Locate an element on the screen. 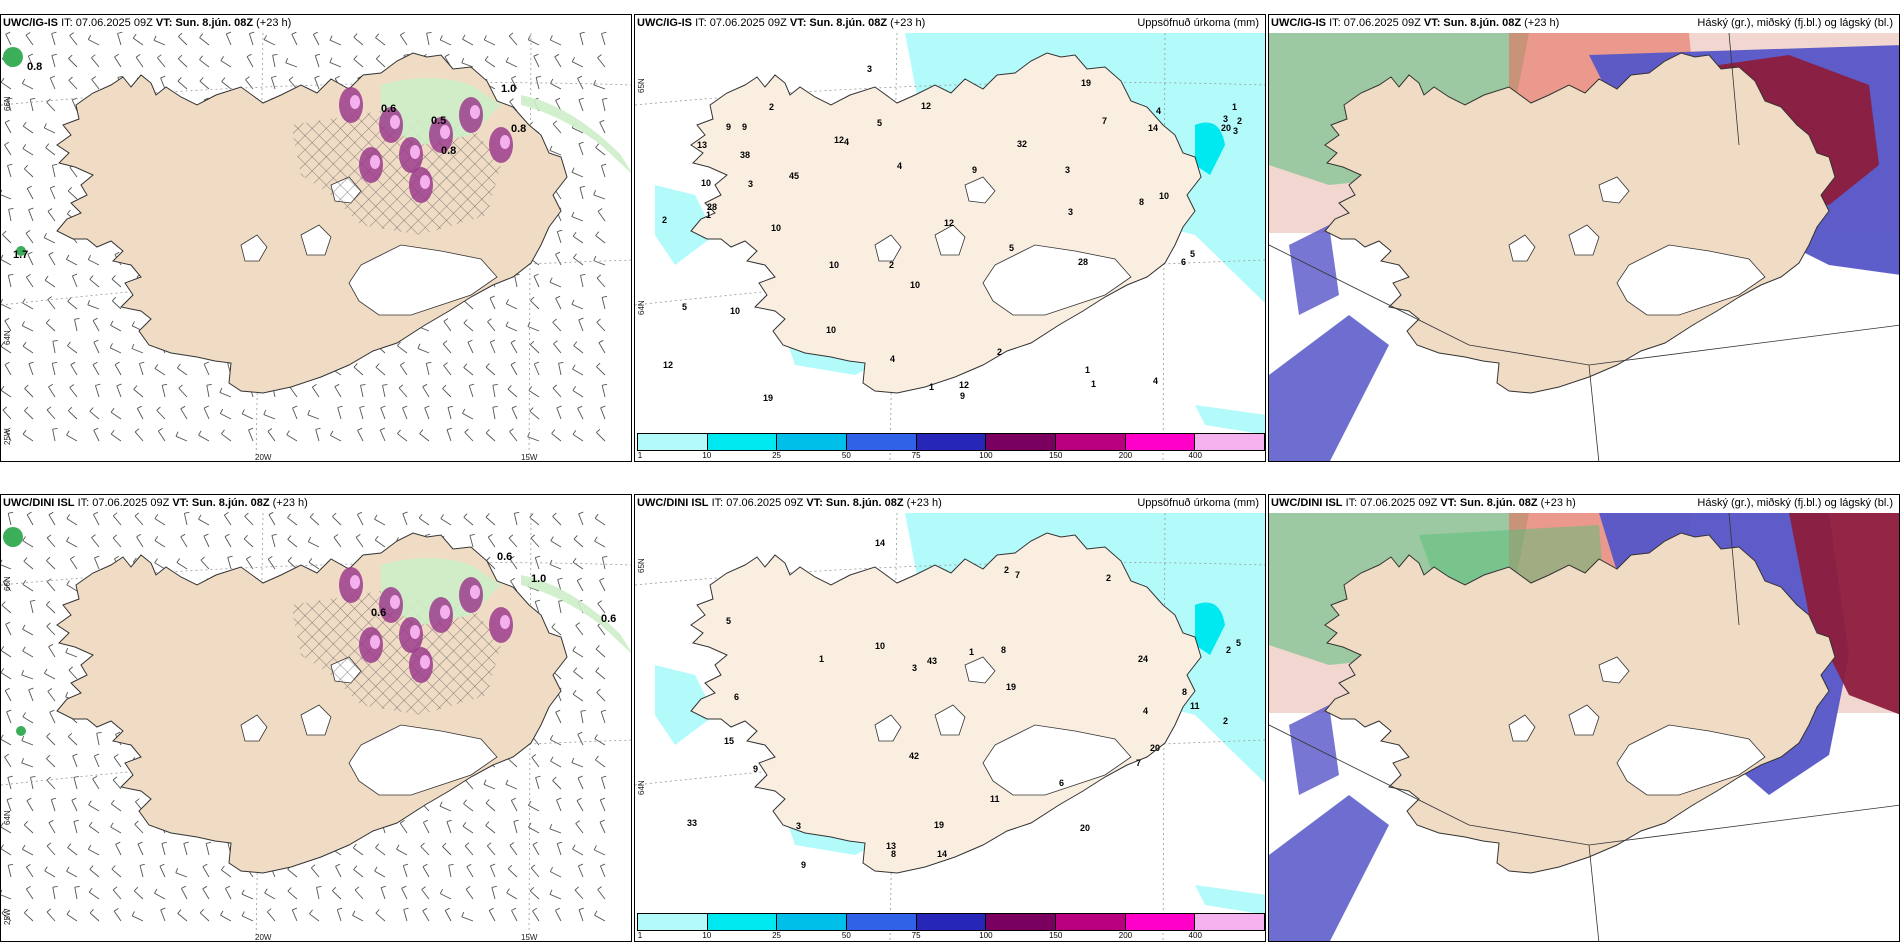 This screenshot has height=950, width=1900. iceland-landmass is located at coordinates (946, 223).